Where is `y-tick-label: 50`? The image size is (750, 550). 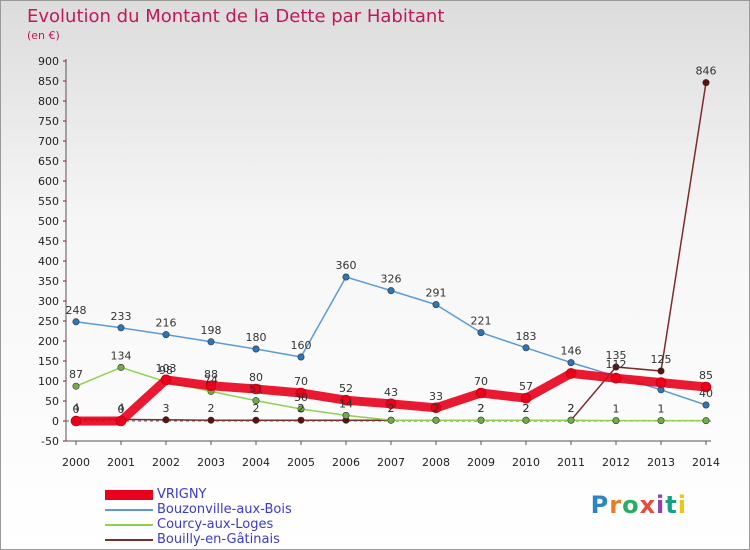
y-tick-label: 50 is located at coordinates (52, 401).